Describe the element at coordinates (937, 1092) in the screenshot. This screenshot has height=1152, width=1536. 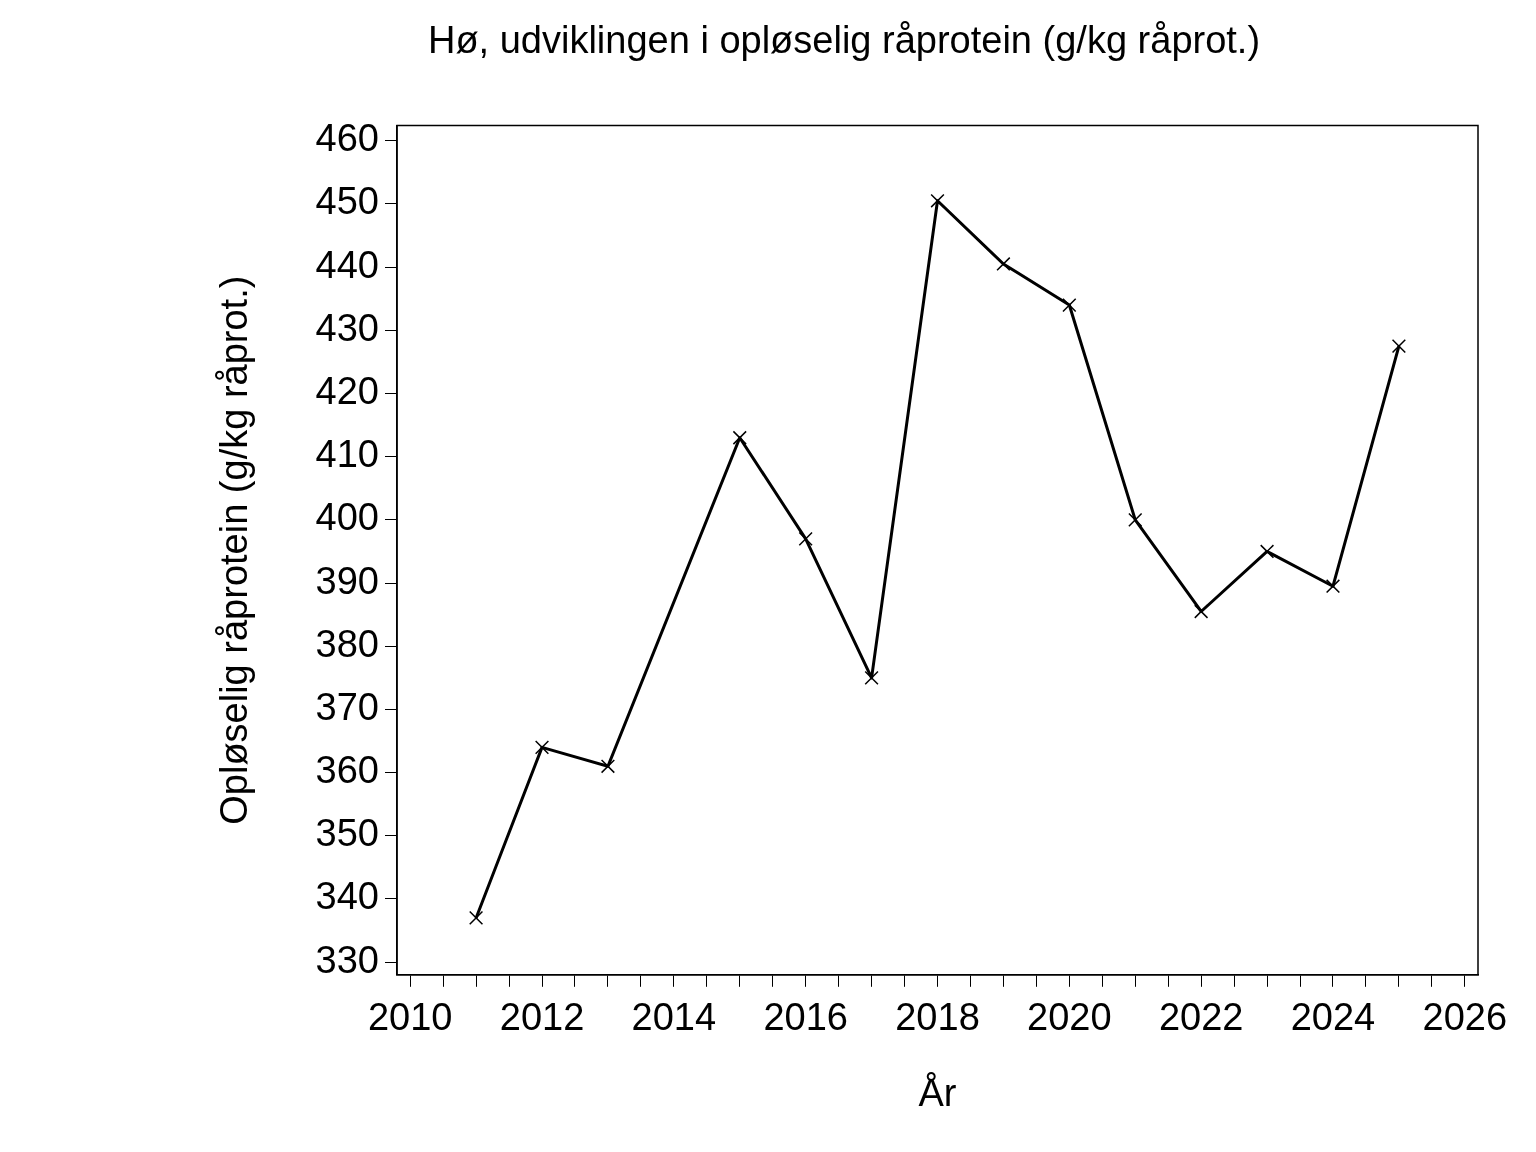
I see `x-axis-title: År` at that location.